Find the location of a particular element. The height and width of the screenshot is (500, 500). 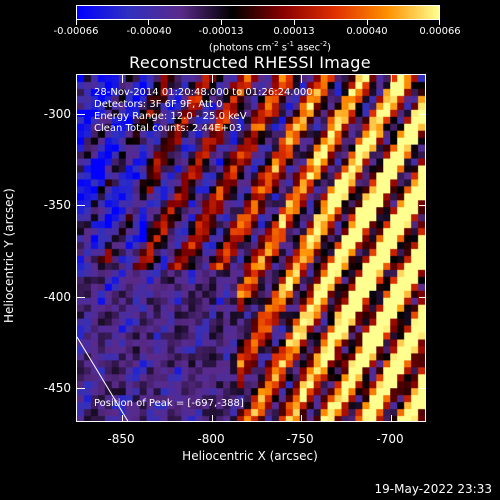

colorbar-tick-label: 0.00066 is located at coordinates (440, 31).